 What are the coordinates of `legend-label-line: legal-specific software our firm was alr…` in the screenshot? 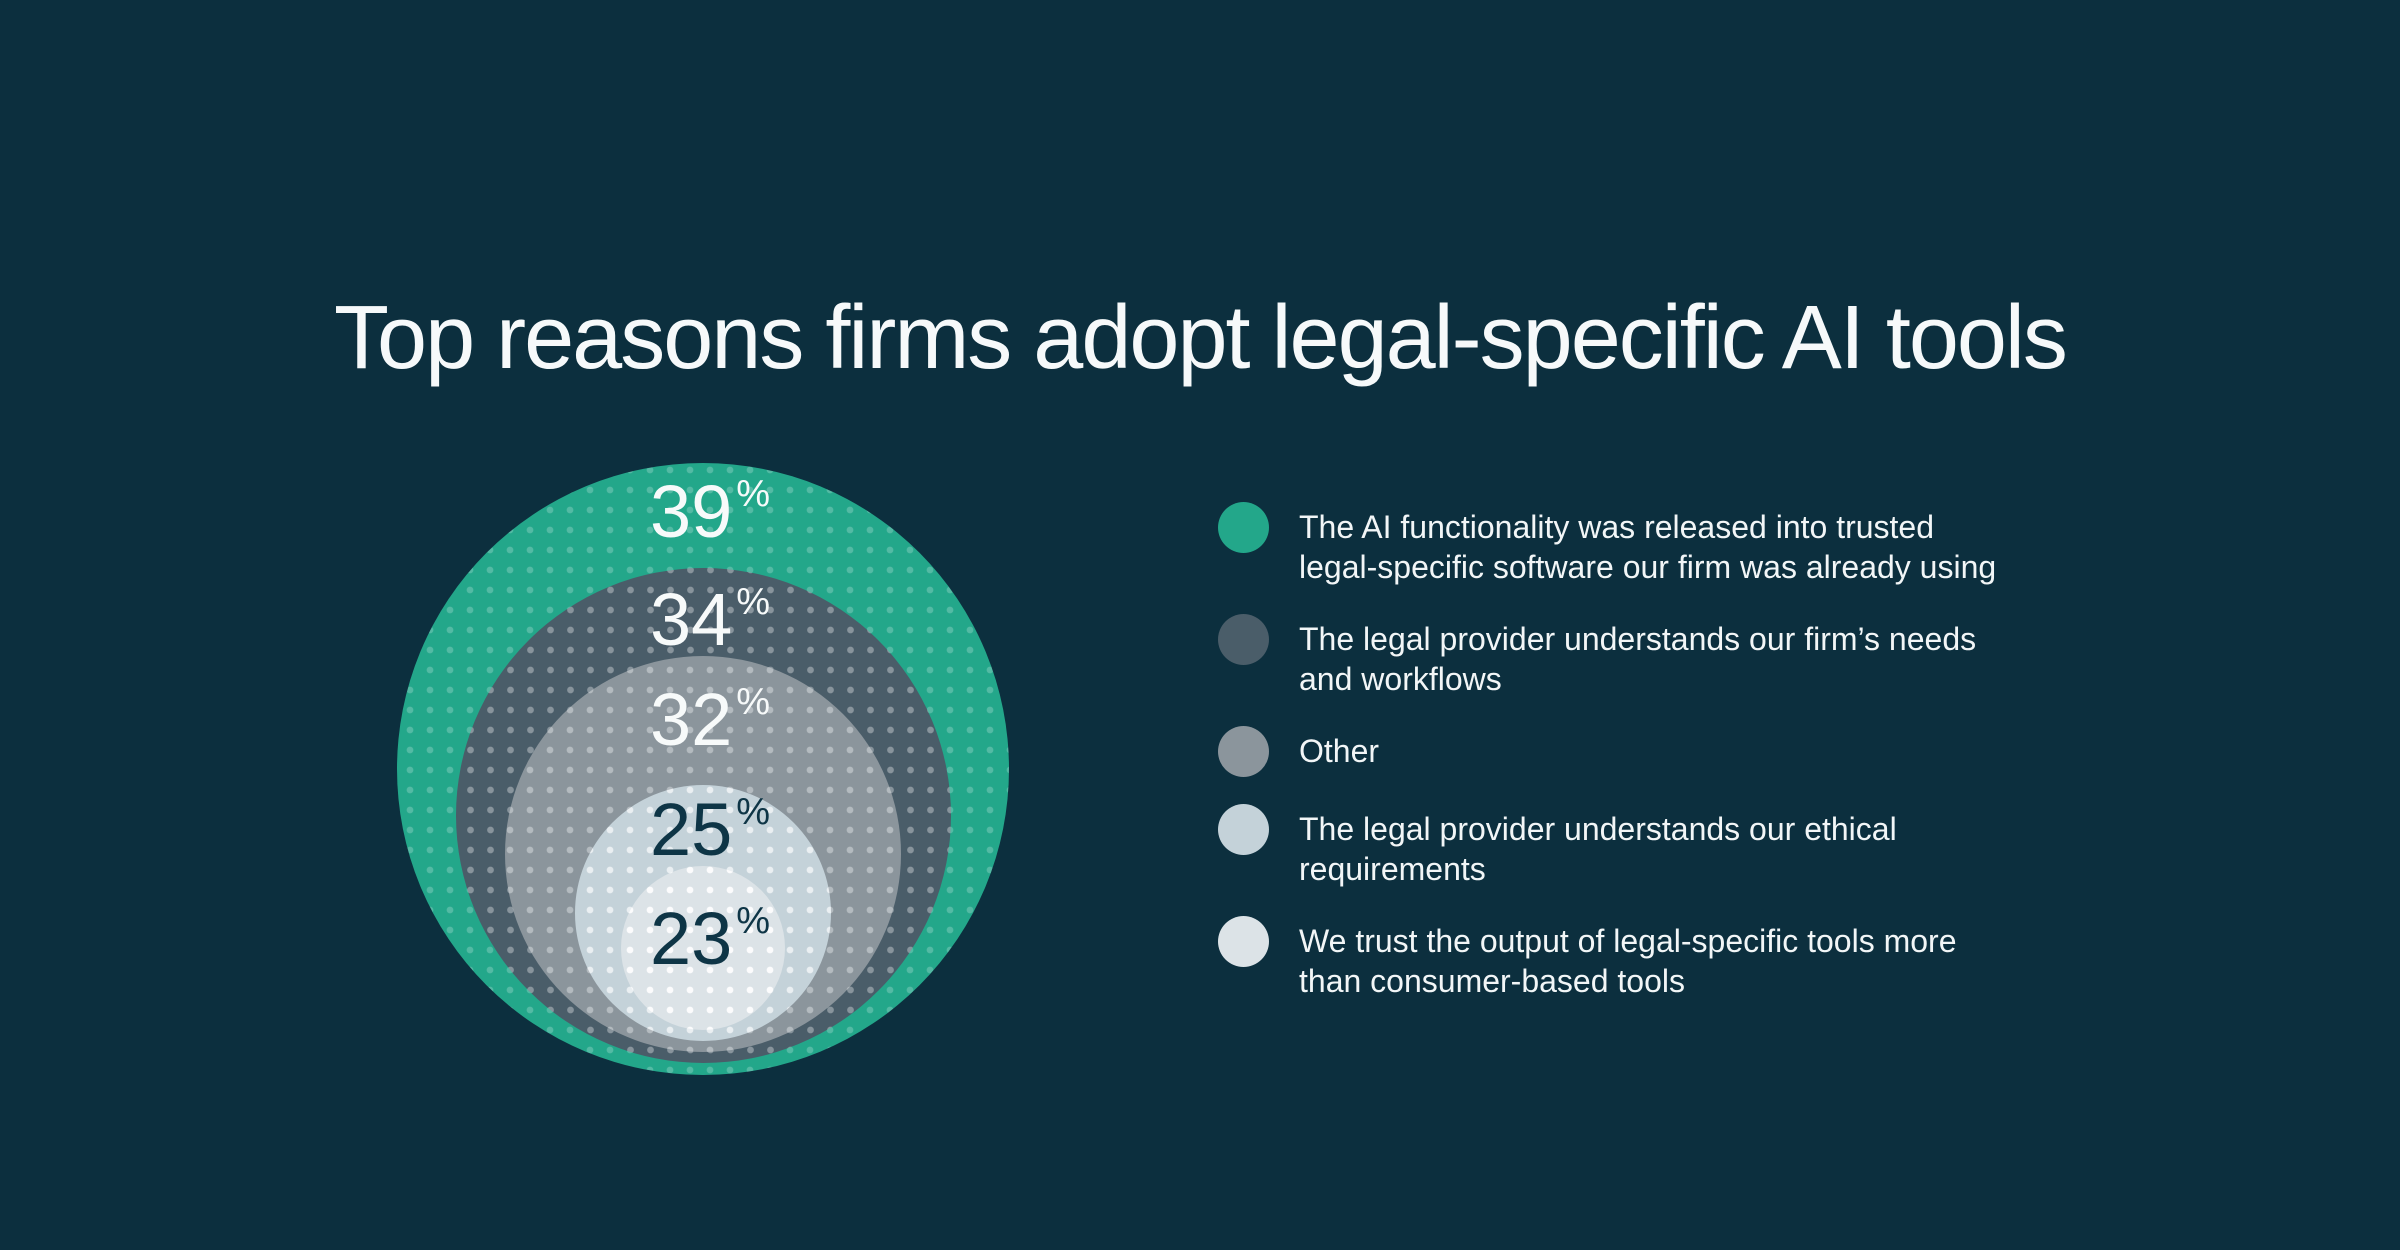 It's located at (1648, 567).